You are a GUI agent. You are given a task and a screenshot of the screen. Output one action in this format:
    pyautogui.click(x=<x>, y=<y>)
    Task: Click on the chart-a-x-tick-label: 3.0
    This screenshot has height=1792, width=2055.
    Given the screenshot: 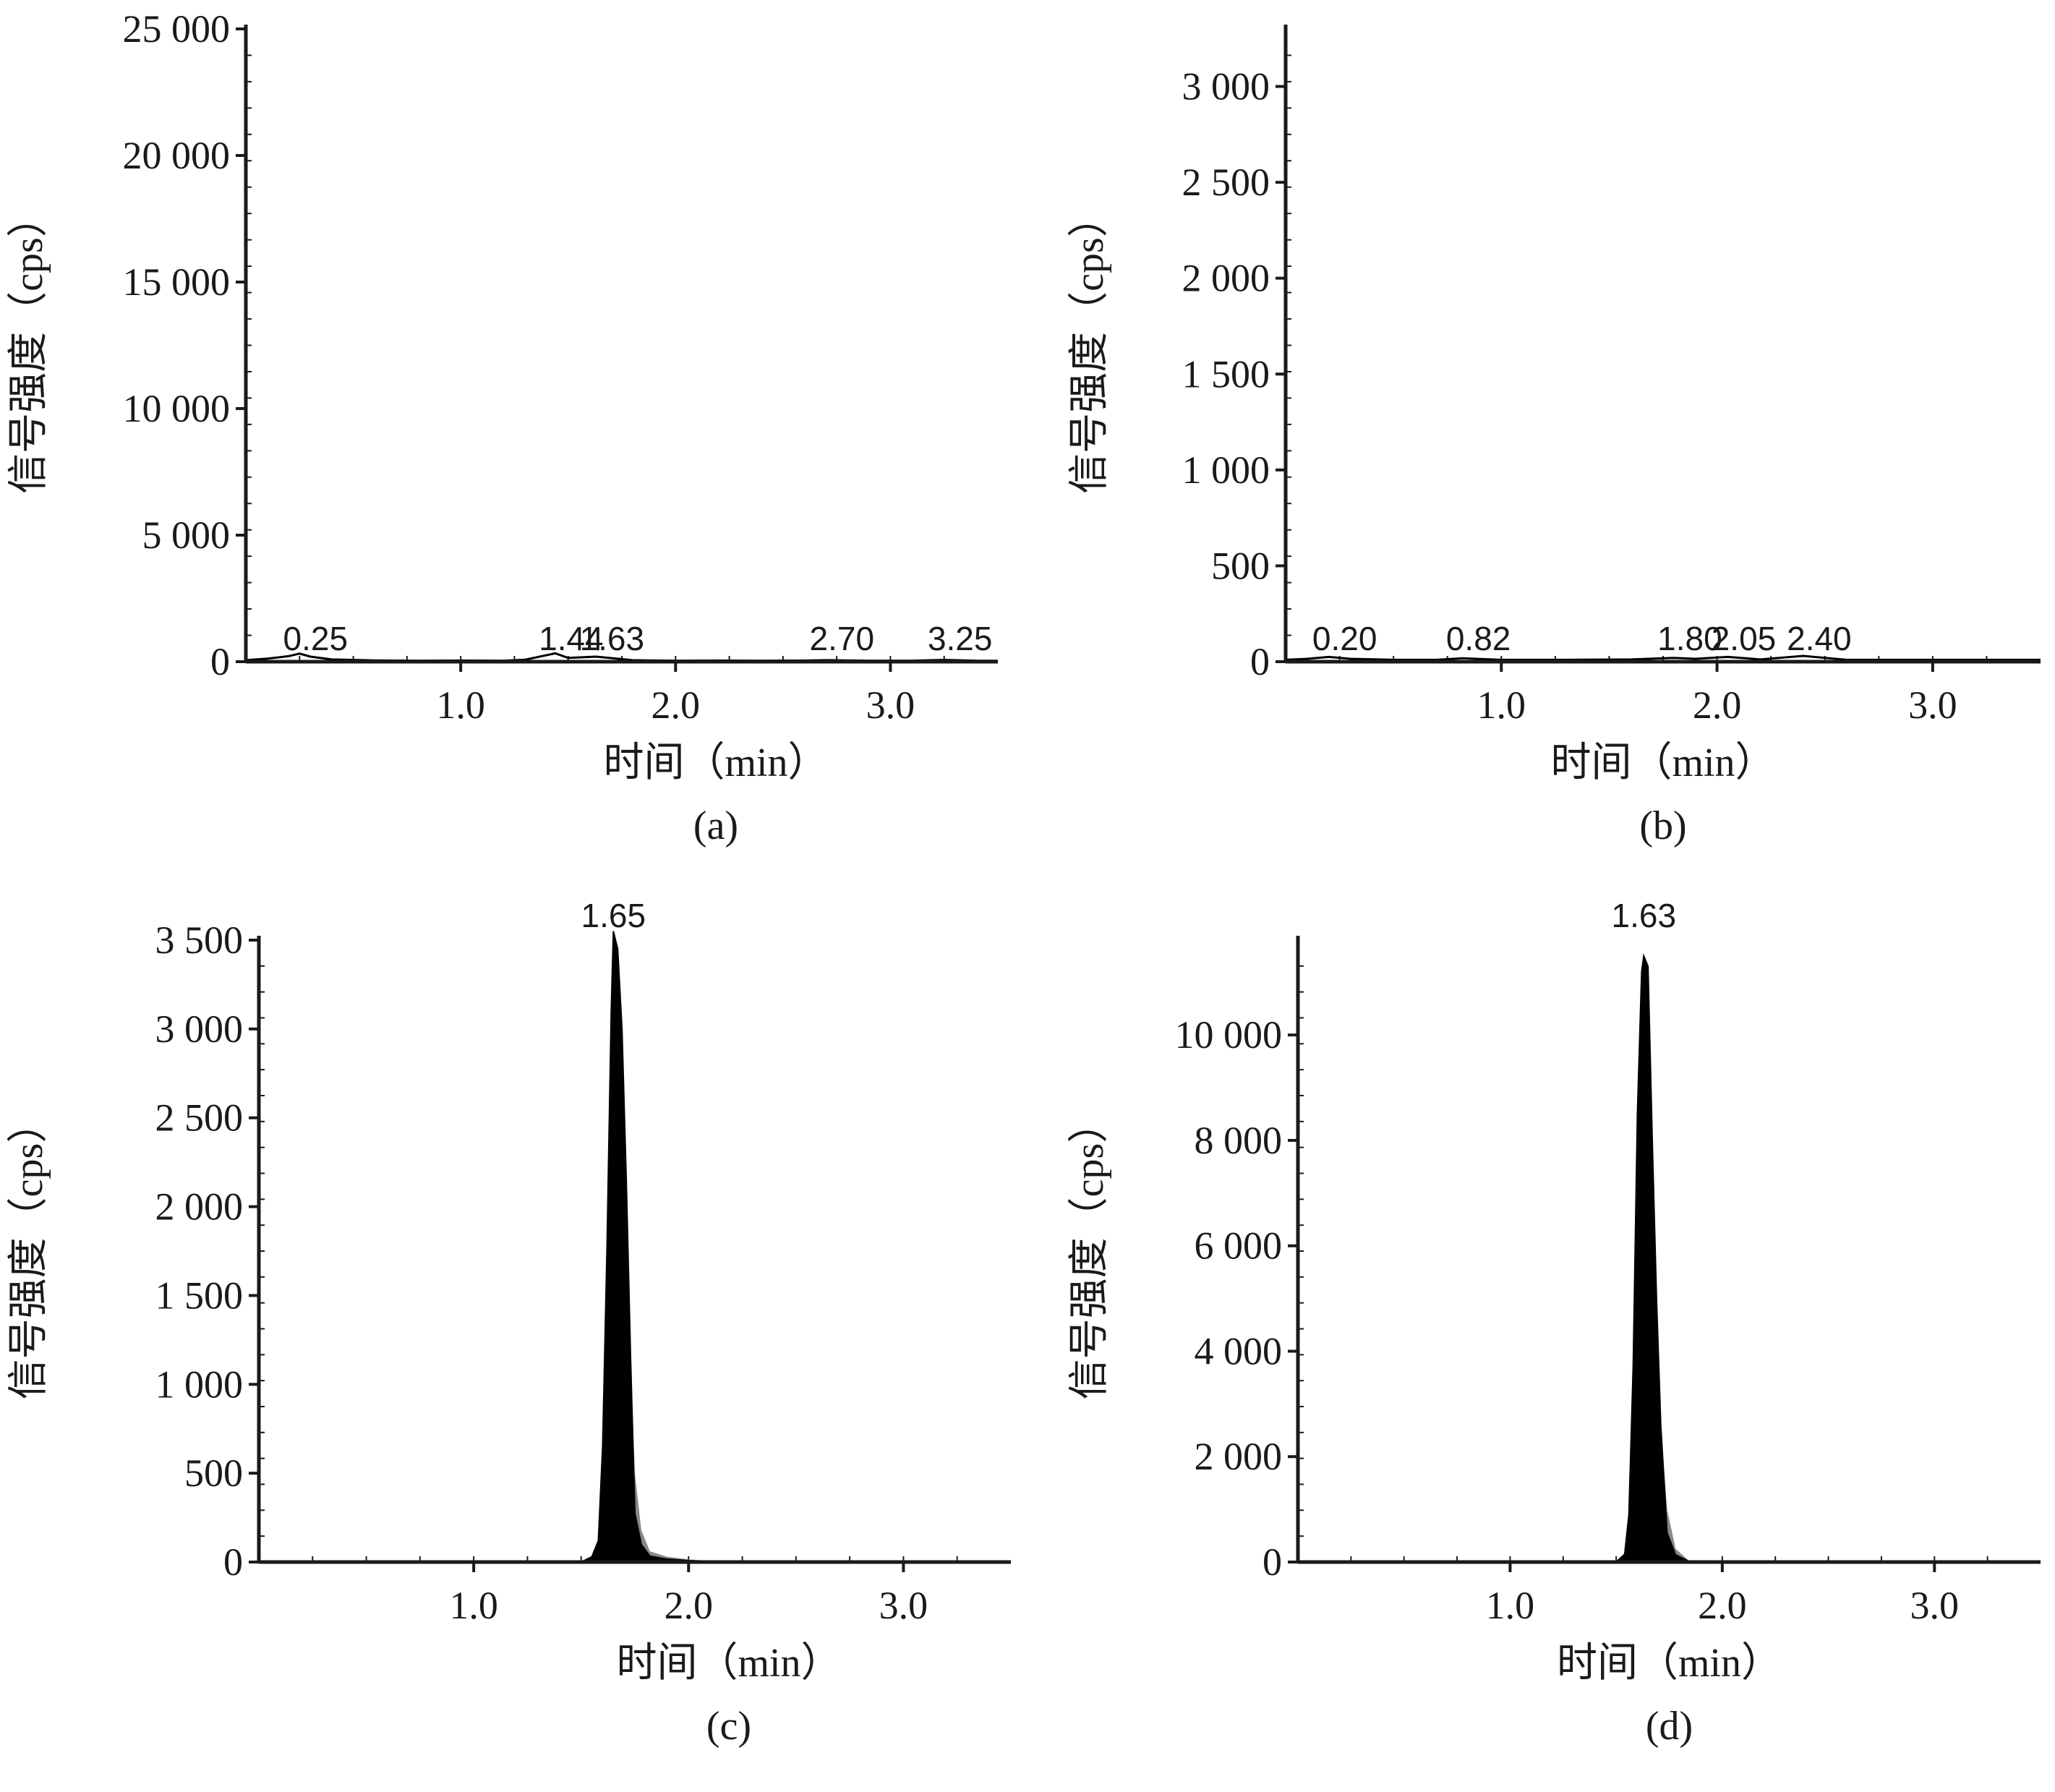 What is the action you would take?
    pyautogui.click(x=890, y=705)
    